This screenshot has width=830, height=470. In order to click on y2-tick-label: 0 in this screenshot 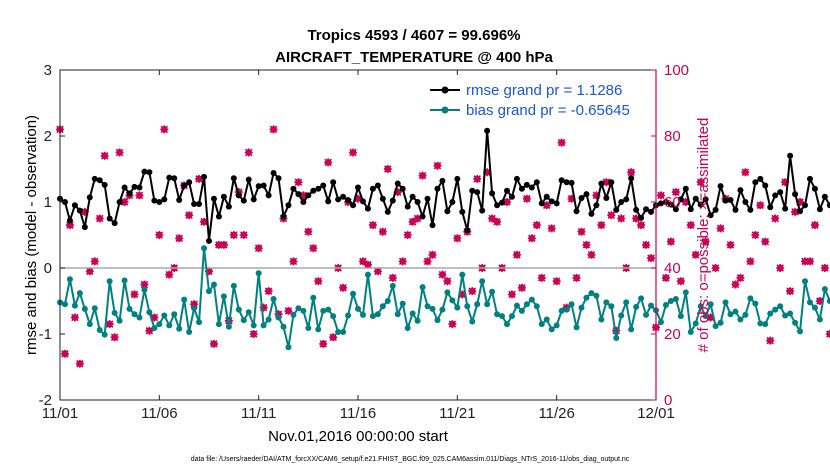, I will do `click(668, 400)`.